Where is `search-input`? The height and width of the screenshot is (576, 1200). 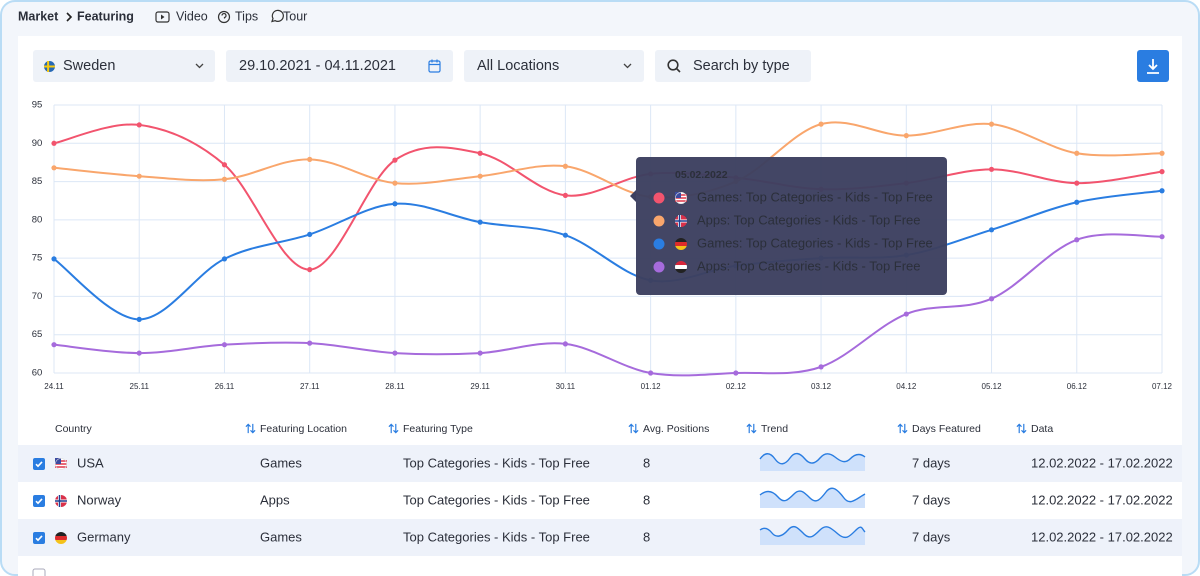
search-input is located at coordinates (733, 66).